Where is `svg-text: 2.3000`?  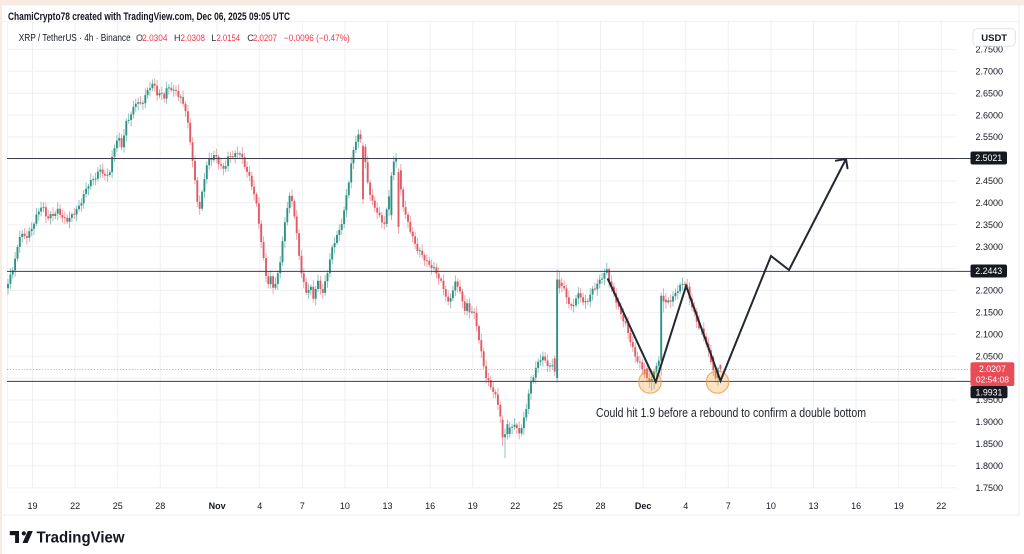
svg-text: 2.3000 is located at coordinates (990, 247).